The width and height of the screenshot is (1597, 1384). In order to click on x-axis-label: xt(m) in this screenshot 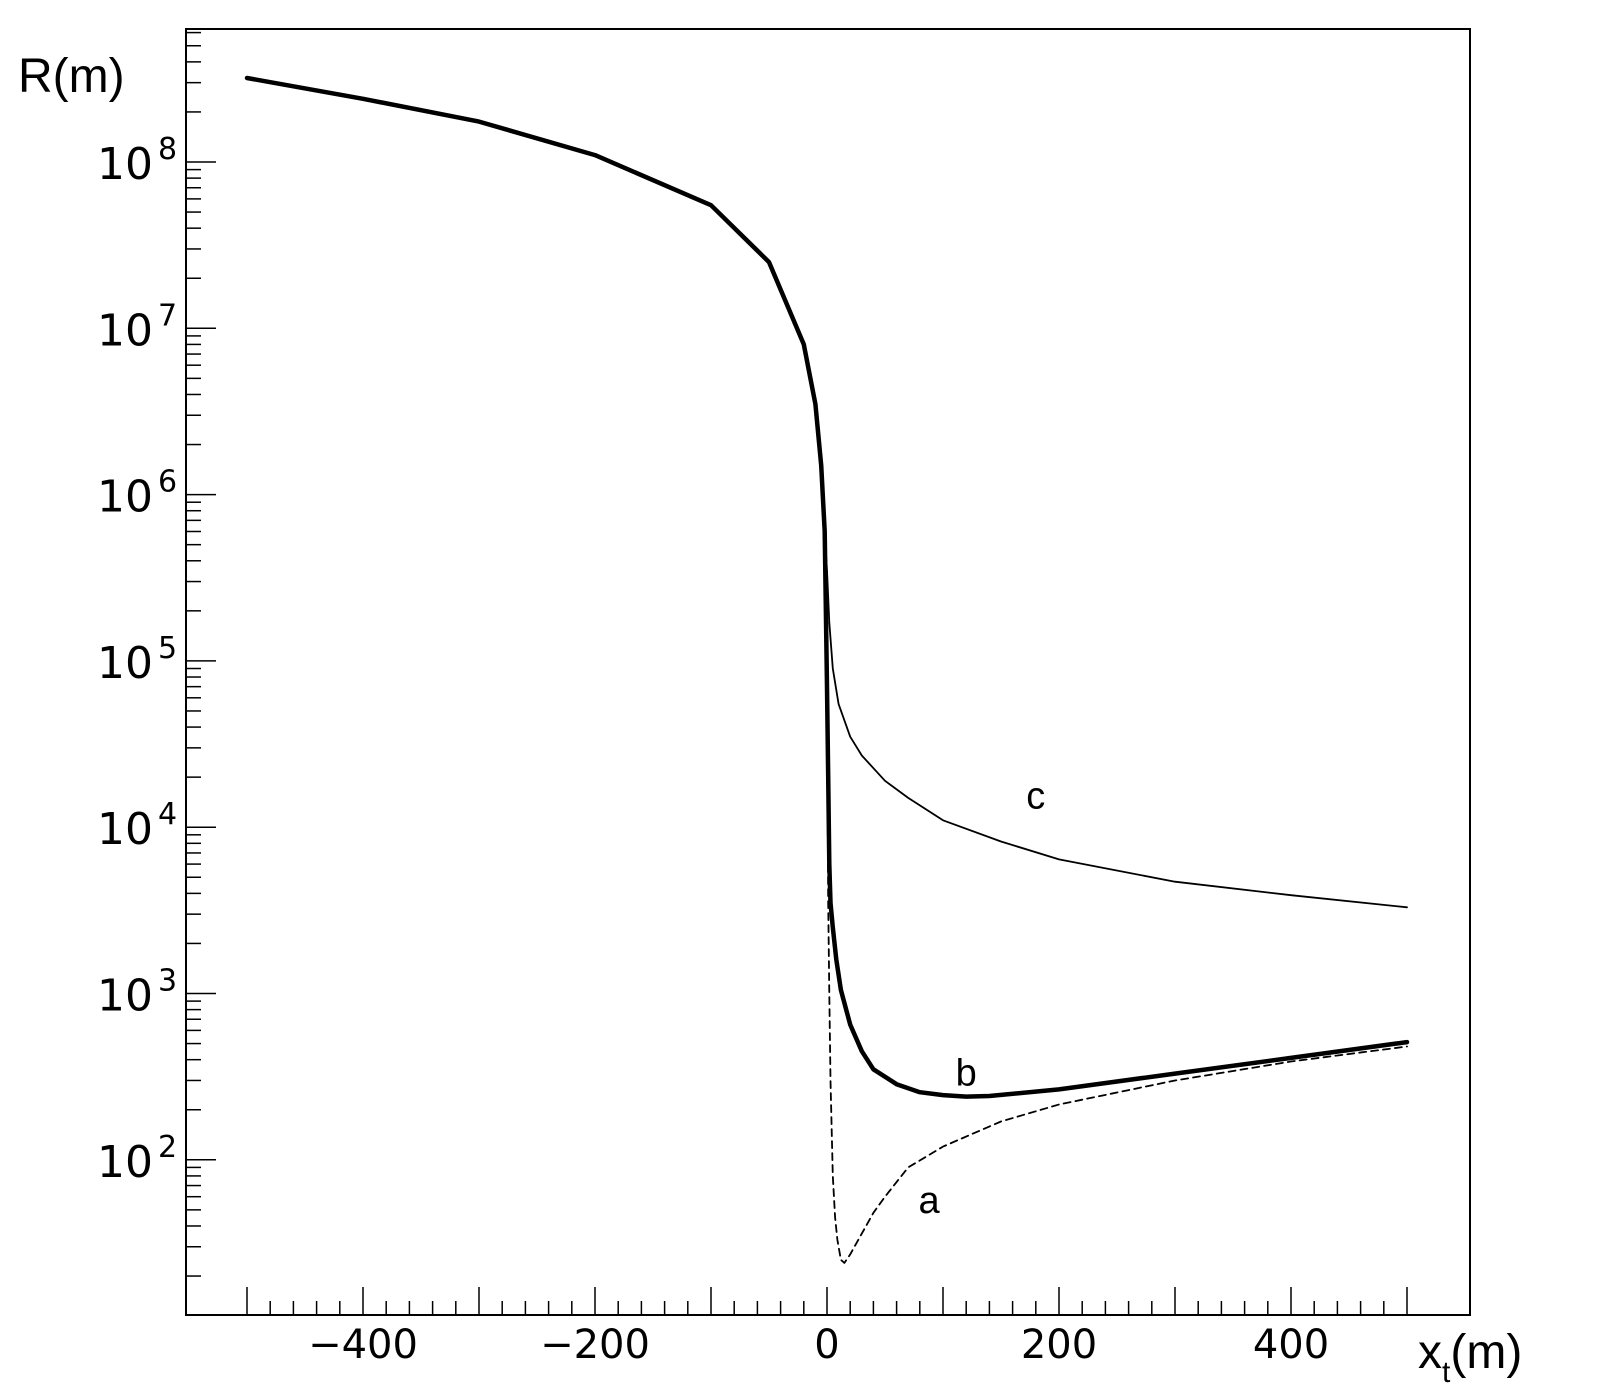, I will do `click(1470, 1355)`.